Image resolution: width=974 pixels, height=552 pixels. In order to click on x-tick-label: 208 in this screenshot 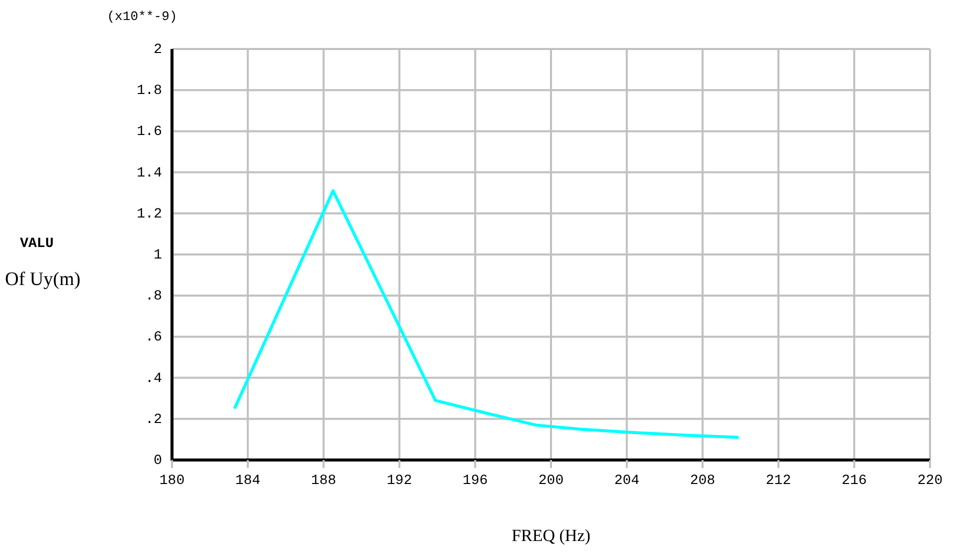, I will do `click(703, 481)`.